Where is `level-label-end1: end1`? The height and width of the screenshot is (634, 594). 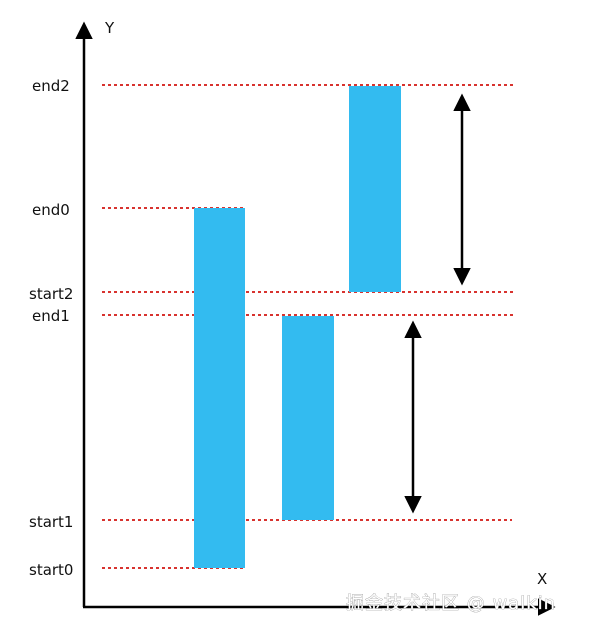
level-label-end1: end1 is located at coordinates (51, 316).